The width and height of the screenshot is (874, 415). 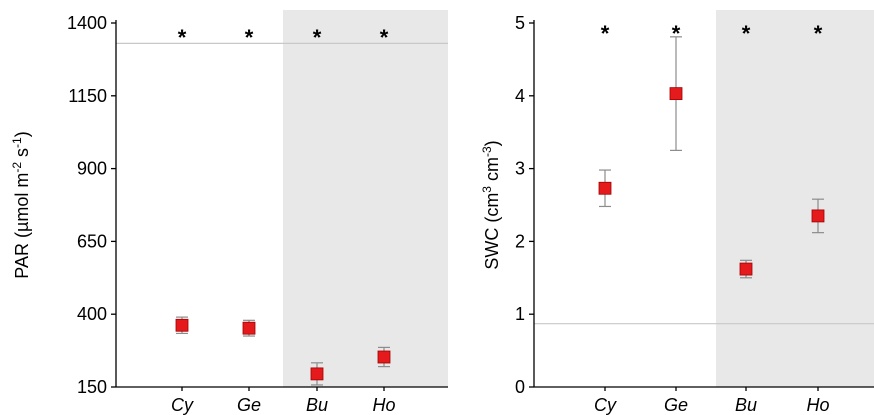 I want to click on panel-2-y-axis-title: SWC (cm3 cm-3), so click(x=491, y=204).